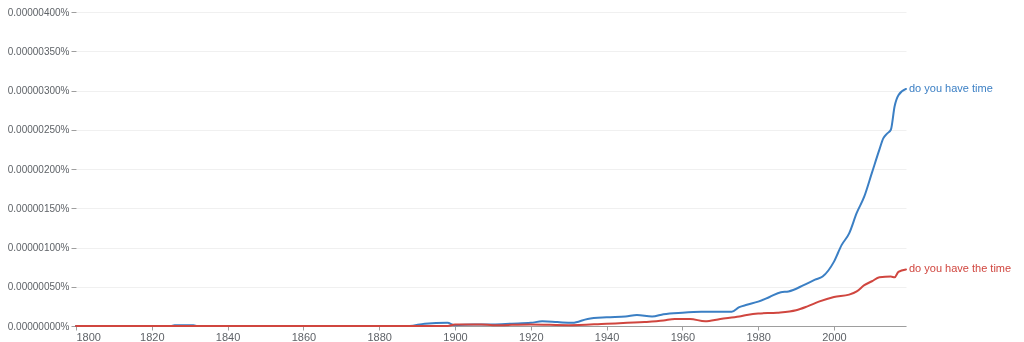 This screenshot has height=342, width=1024. What do you see at coordinates (38, 51) in the screenshot?
I see `y-tick-label: 0.00000350%` at bounding box center [38, 51].